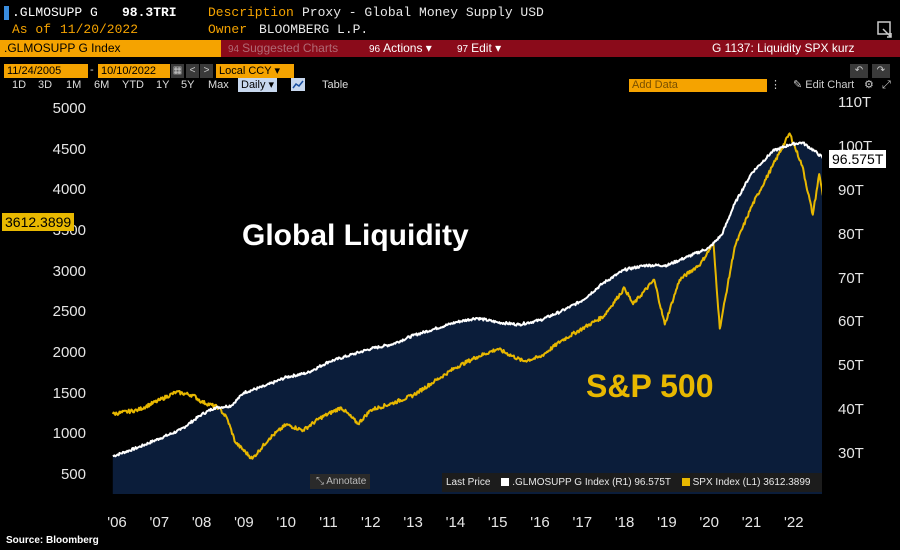 This screenshot has height=550, width=900. I want to click on legend-swatch-spx, so click(685, 482).